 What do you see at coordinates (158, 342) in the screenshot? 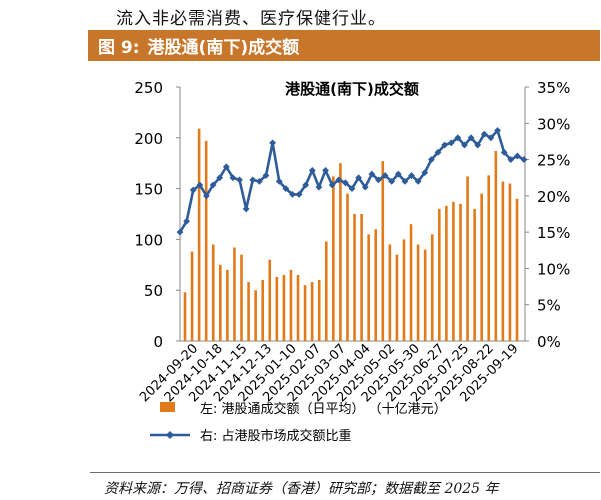
I see `left-tick-label: 0` at bounding box center [158, 342].